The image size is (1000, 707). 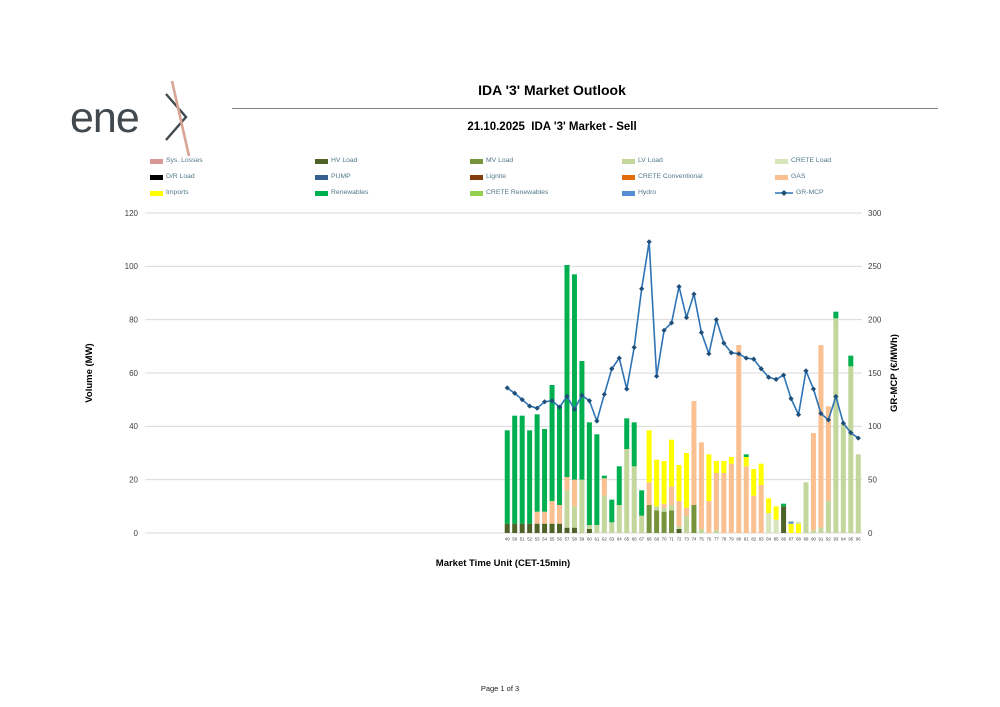 I want to click on x-tick-label: 64, so click(x=619, y=539).